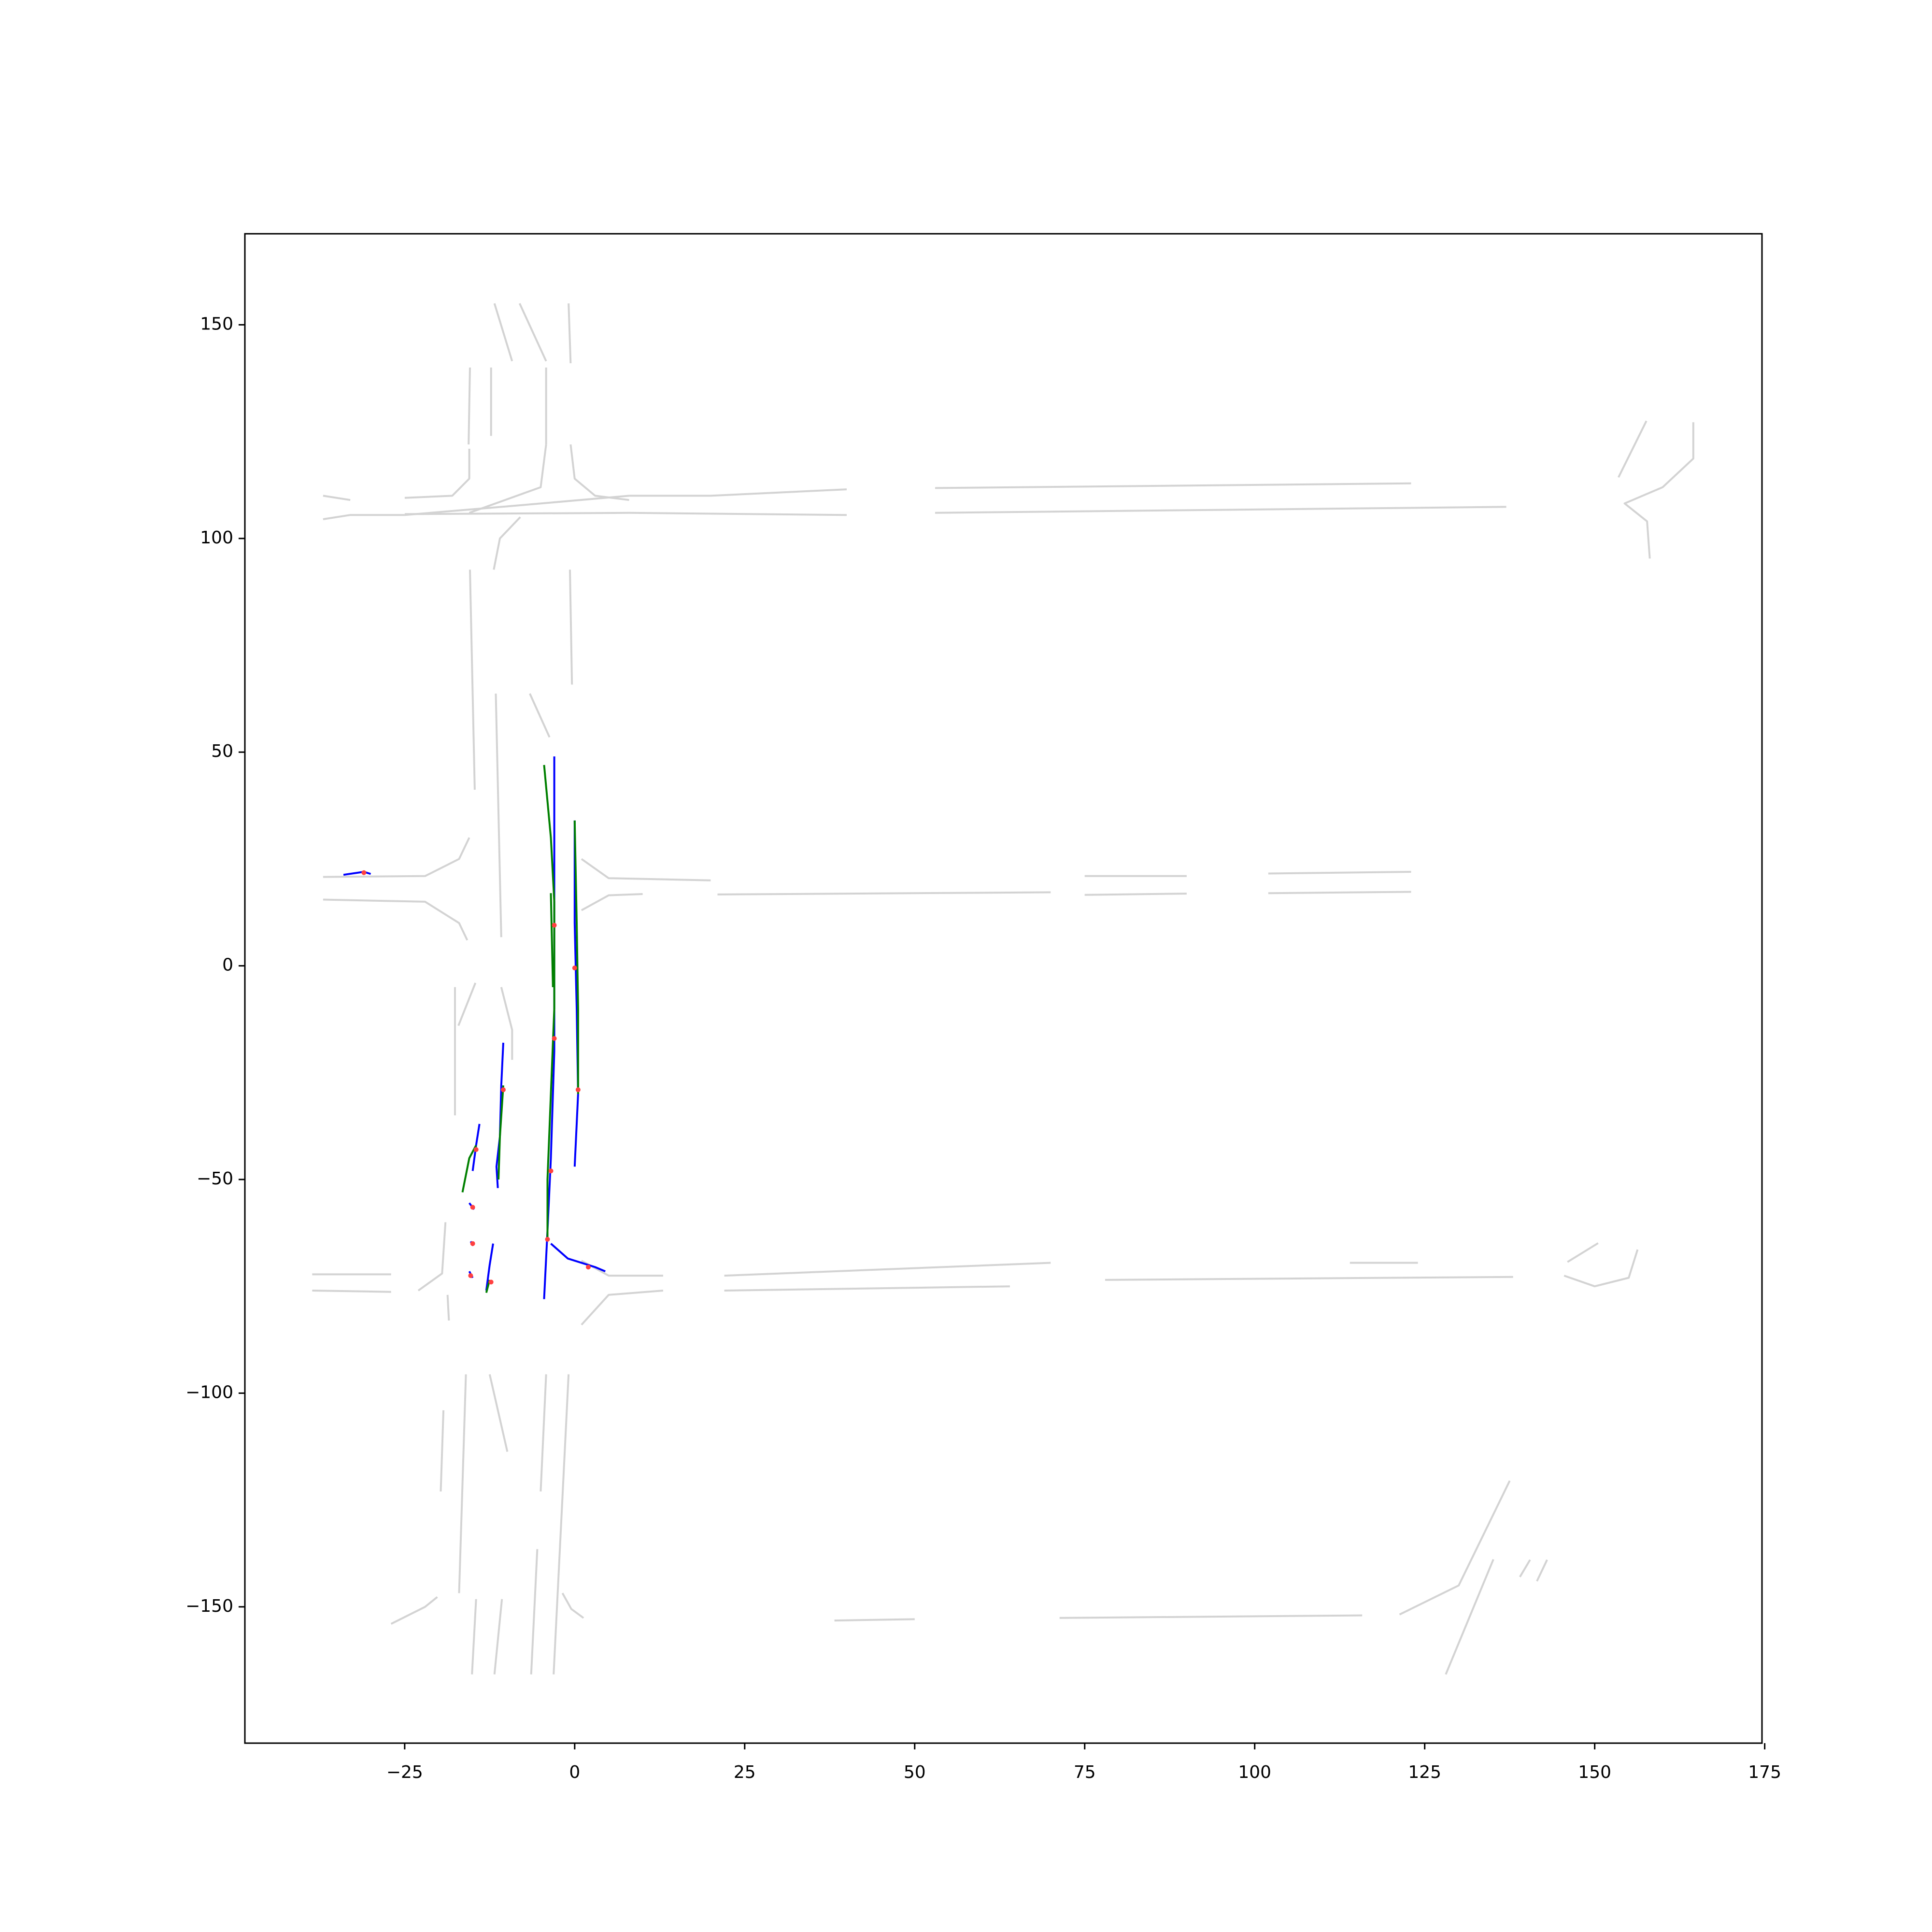 This screenshot has height=1932, width=1932. What do you see at coordinates (227, 965) in the screenshot?
I see `y-tick-label: 0` at bounding box center [227, 965].